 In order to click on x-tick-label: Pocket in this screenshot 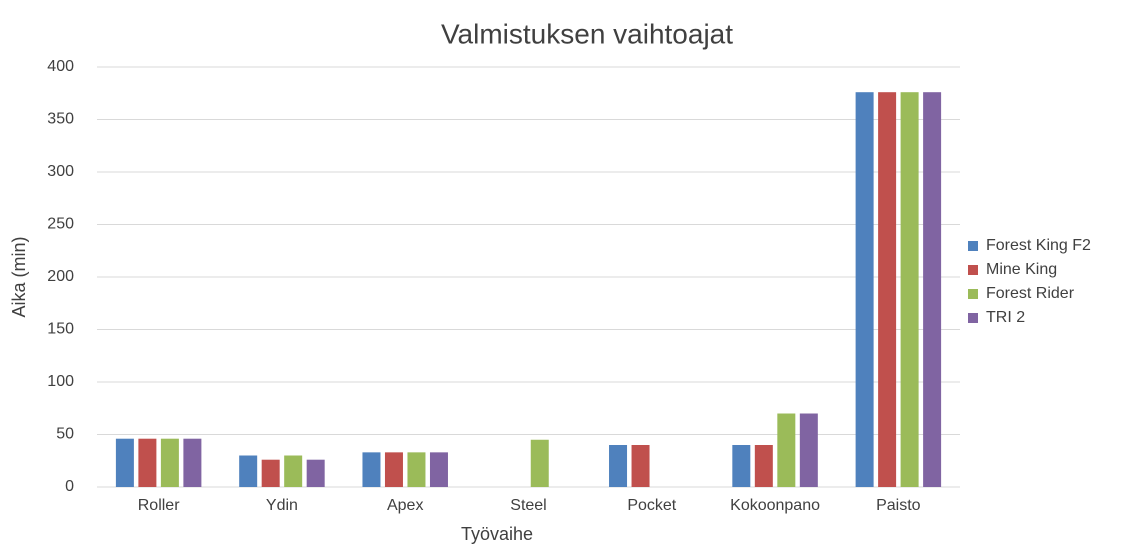, I will do `click(651, 505)`.